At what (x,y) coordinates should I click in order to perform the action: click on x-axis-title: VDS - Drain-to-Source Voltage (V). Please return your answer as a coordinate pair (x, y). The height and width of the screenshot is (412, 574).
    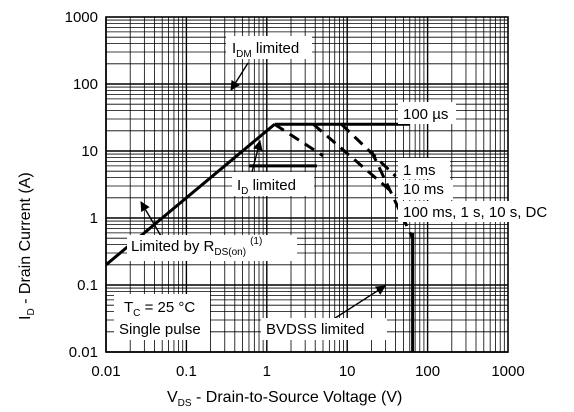
    Looking at the image, I should click on (284, 399).